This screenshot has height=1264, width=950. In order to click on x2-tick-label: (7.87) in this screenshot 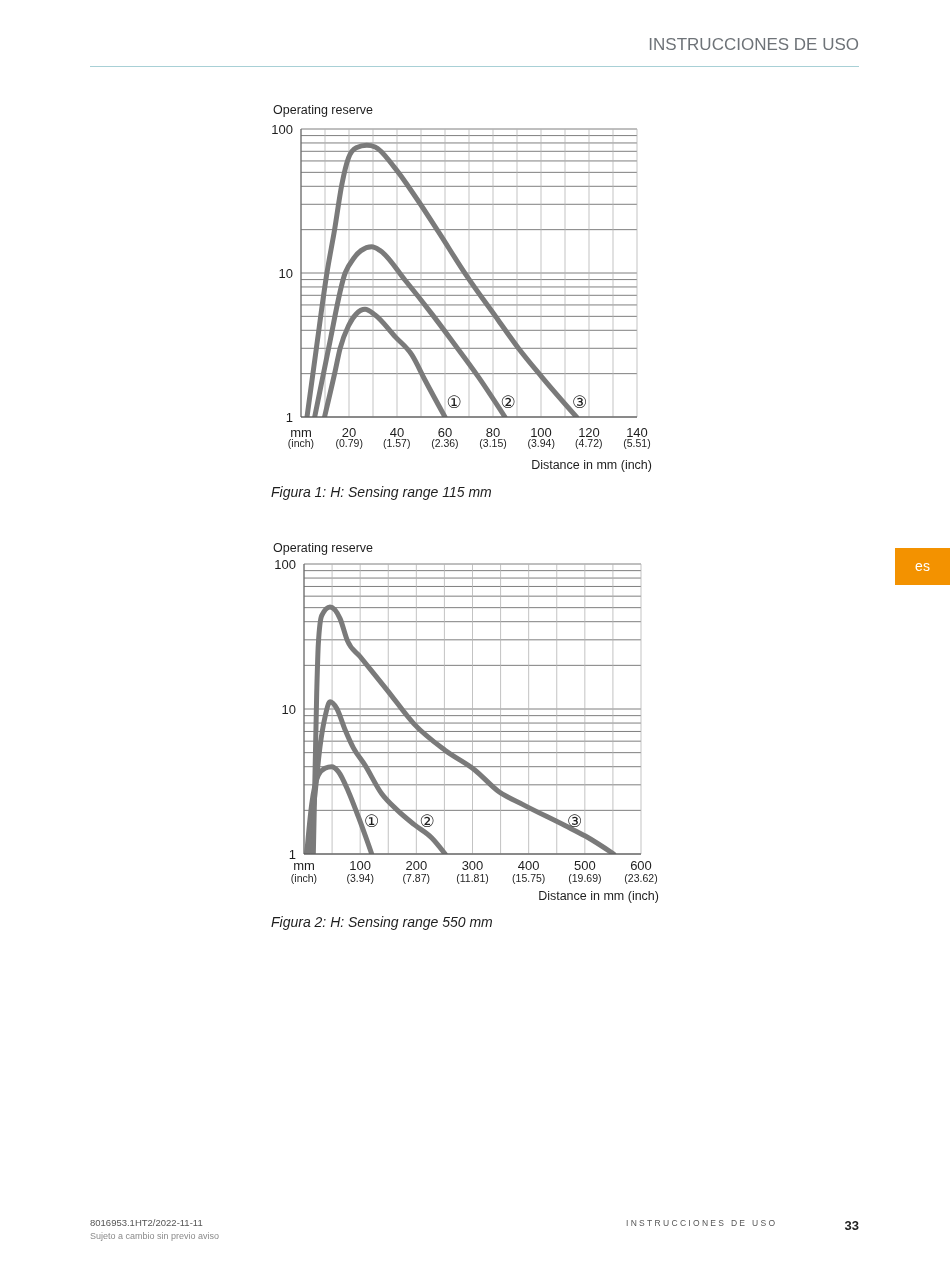, I will do `click(416, 877)`.